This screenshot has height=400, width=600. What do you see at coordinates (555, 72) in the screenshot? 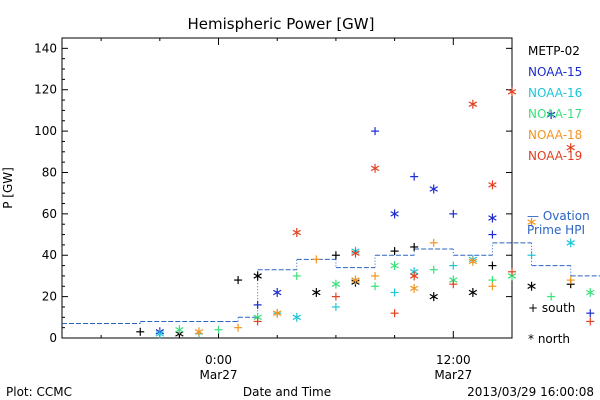
I see `legend-entry: NOAA-15` at bounding box center [555, 72].